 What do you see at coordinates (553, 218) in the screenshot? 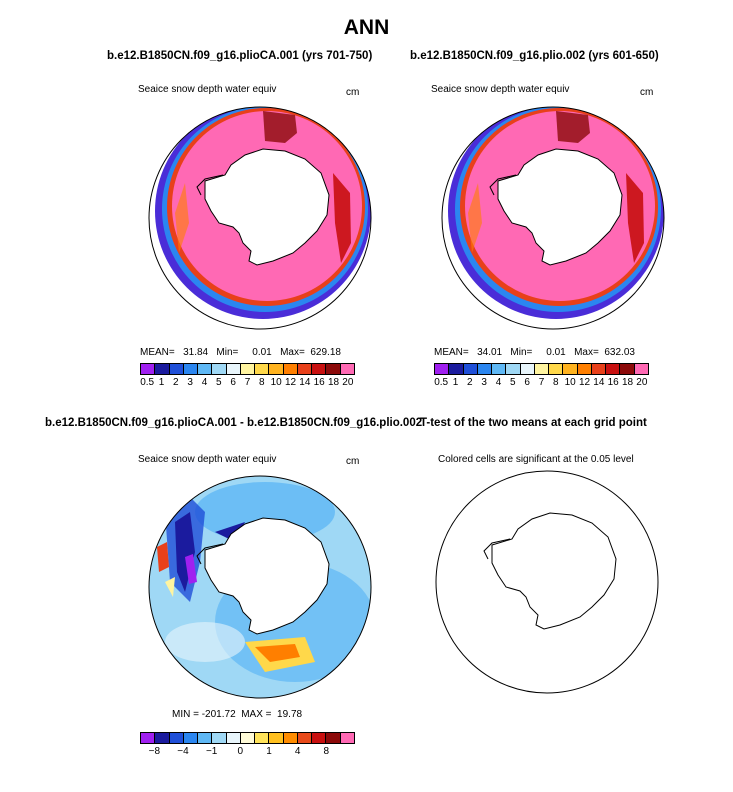
I see `panel-2-map` at bounding box center [553, 218].